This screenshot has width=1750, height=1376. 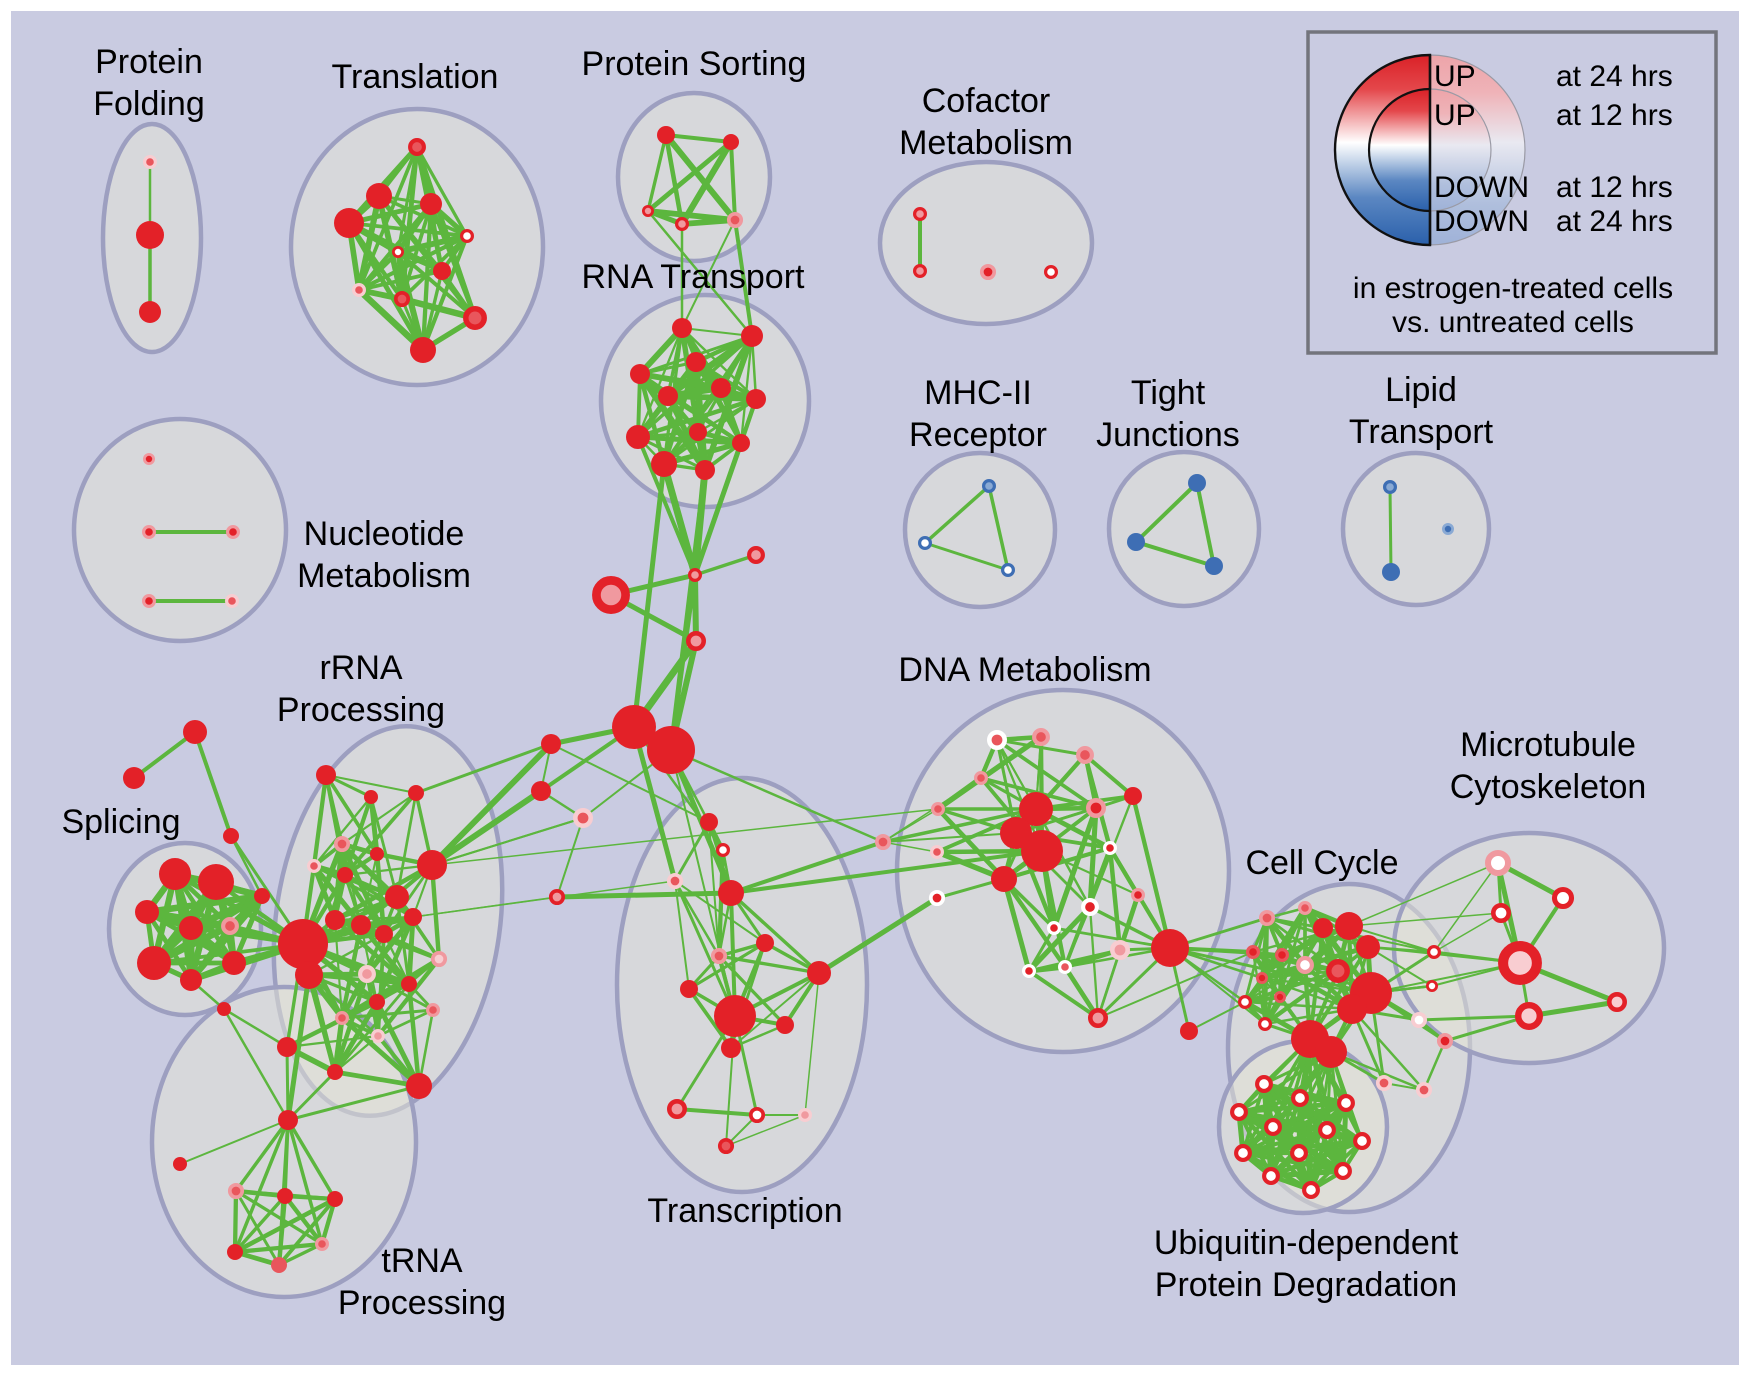 I want to click on svg-text: Junctions, so click(x=1168, y=435).